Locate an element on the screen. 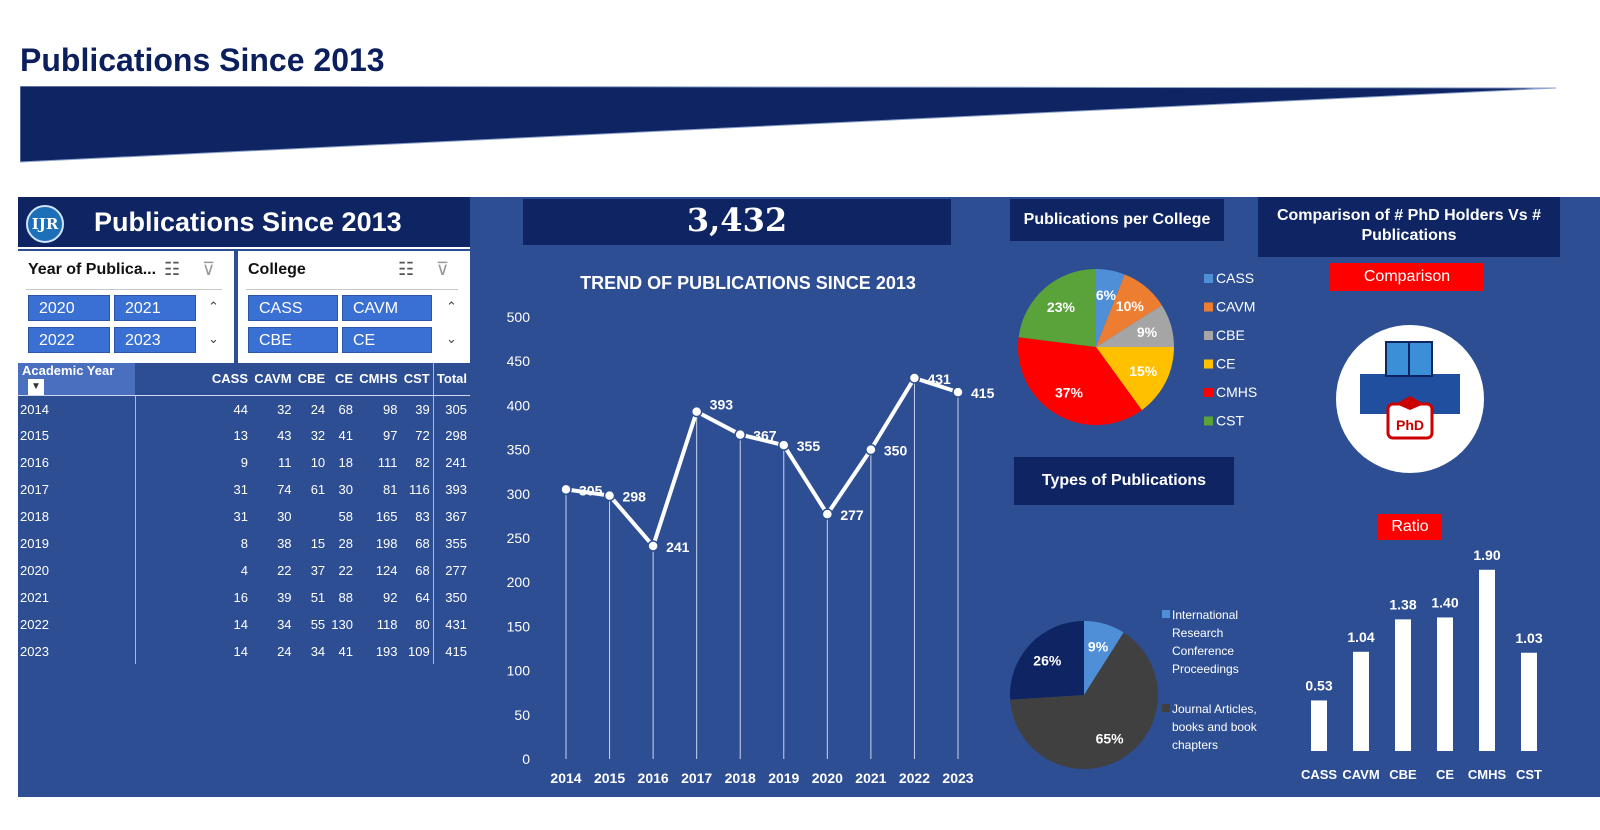 The image size is (1600, 830). table-row: 2018 31 30 58 165 83 367 is located at coordinates (244, 517).